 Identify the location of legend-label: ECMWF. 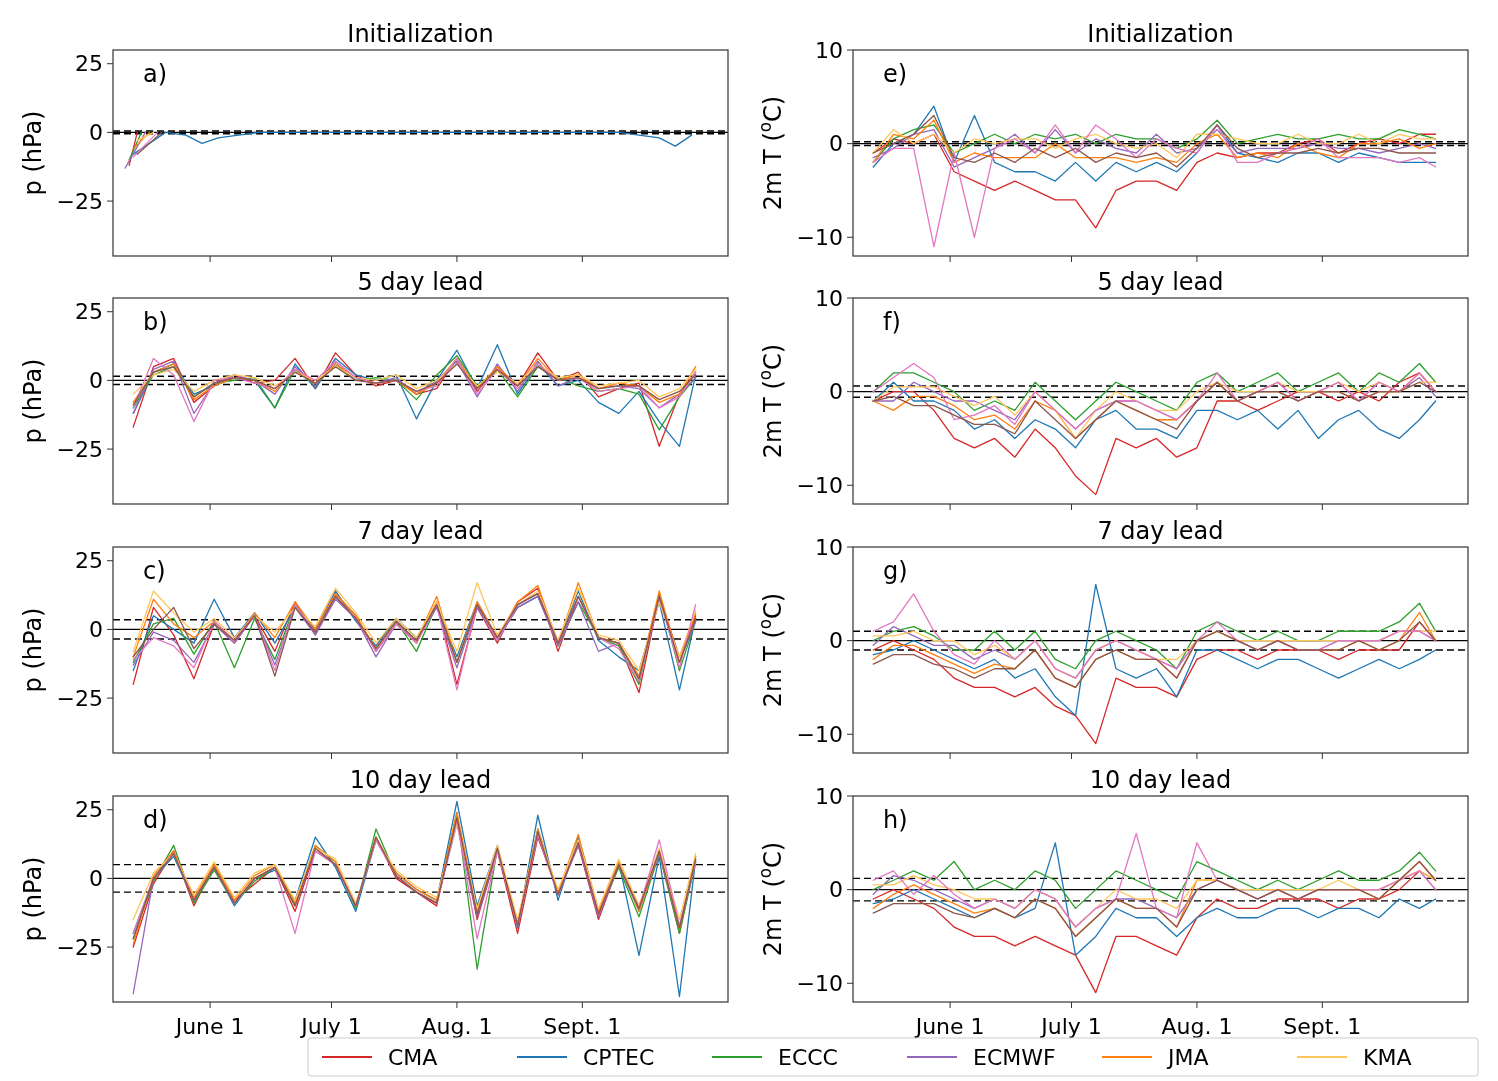
(1014, 1057).